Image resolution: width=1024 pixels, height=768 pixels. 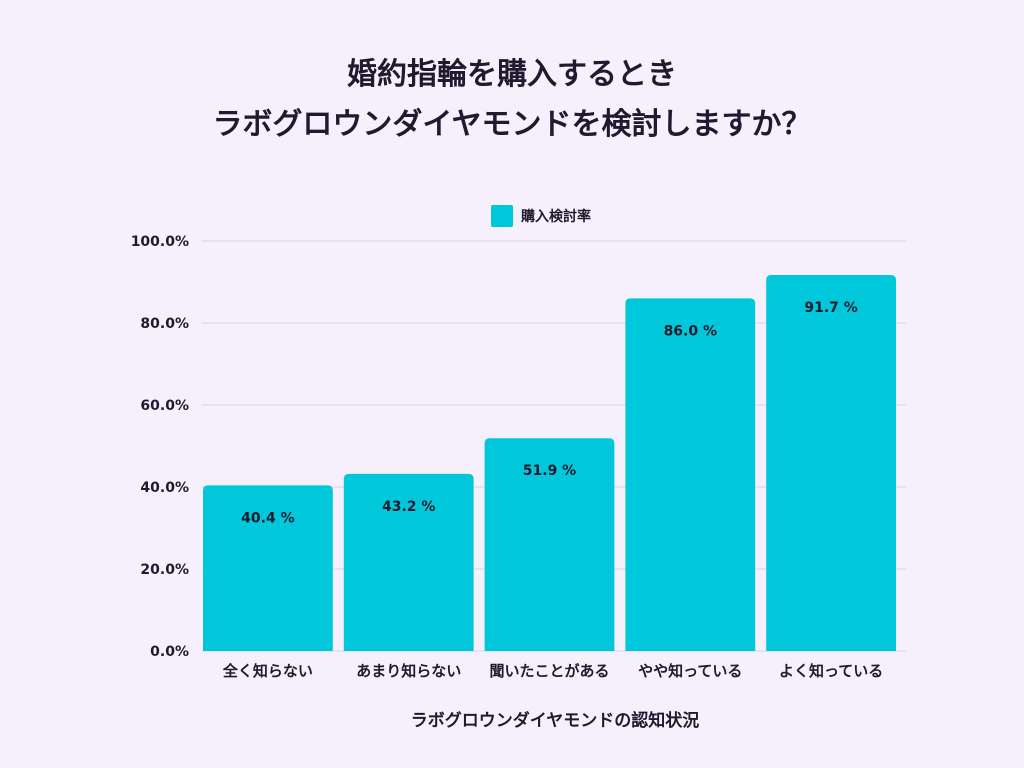 What do you see at coordinates (555, 721) in the screenshot?
I see `x-axis-title: ラボグロウンダイヤモンドの認知状況` at bounding box center [555, 721].